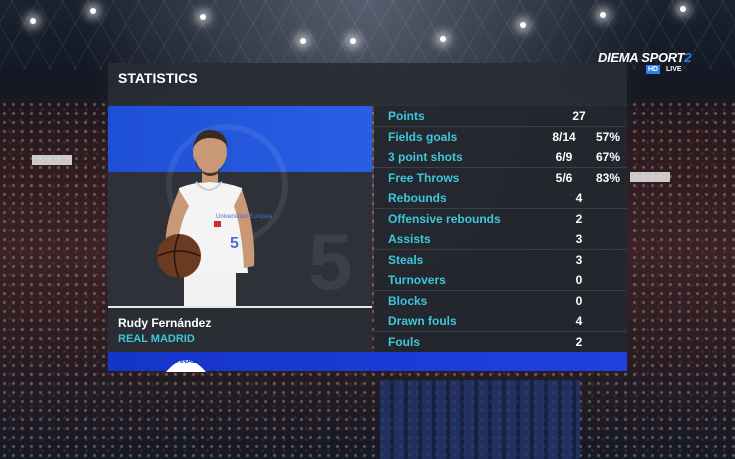  Describe the element at coordinates (215, 219) in the screenshot. I see `player-photo: 5 Universidad Europea` at that location.